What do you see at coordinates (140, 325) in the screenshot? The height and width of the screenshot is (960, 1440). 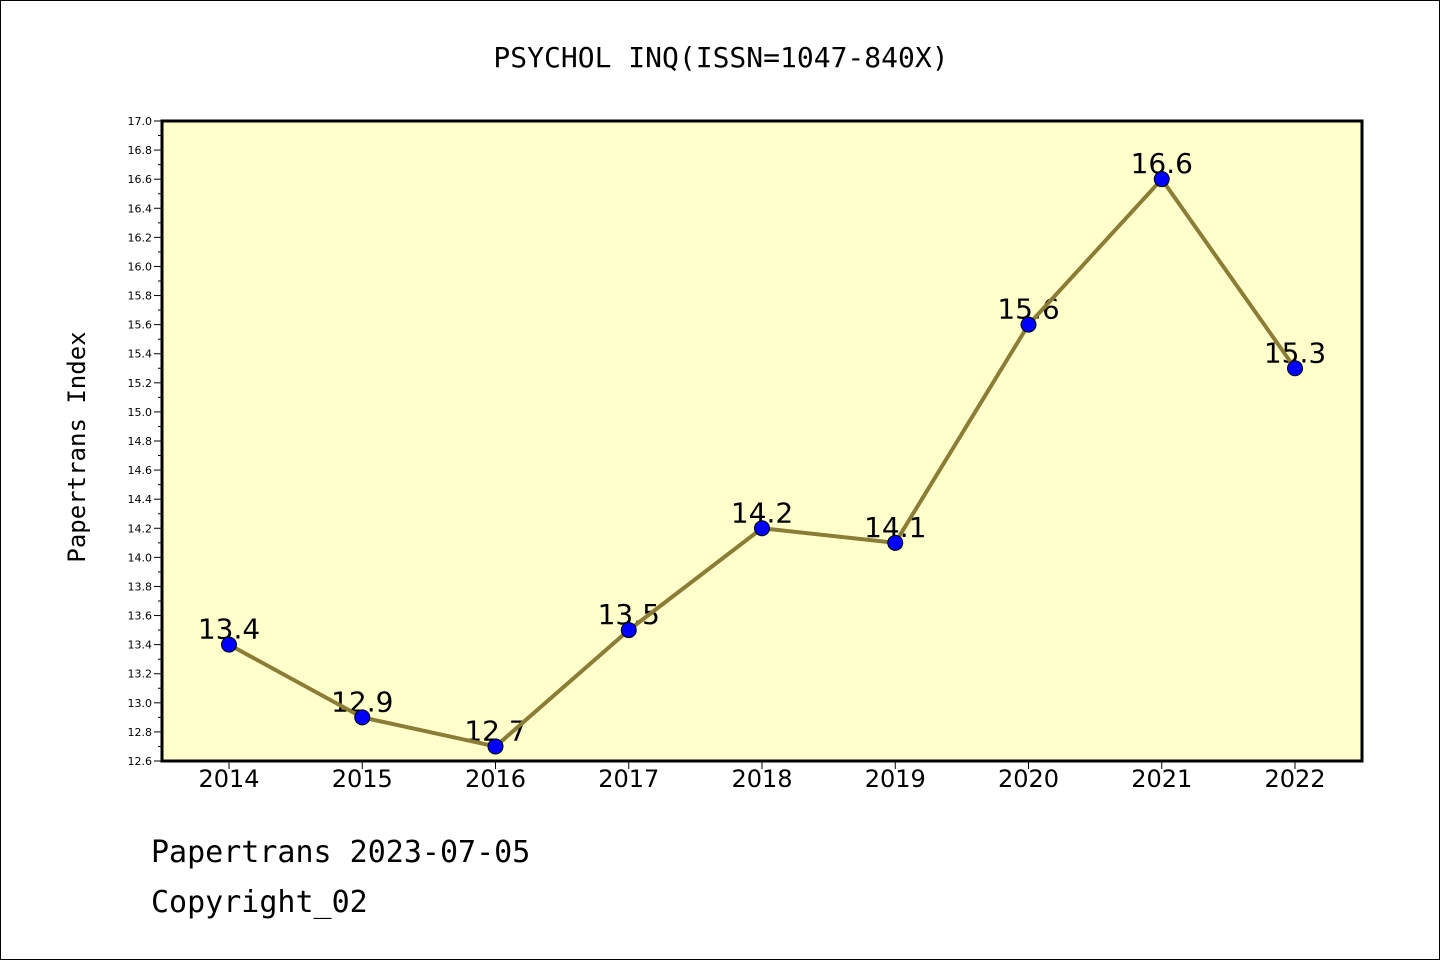 I see `y-tick-label: 15.6` at bounding box center [140, 325].